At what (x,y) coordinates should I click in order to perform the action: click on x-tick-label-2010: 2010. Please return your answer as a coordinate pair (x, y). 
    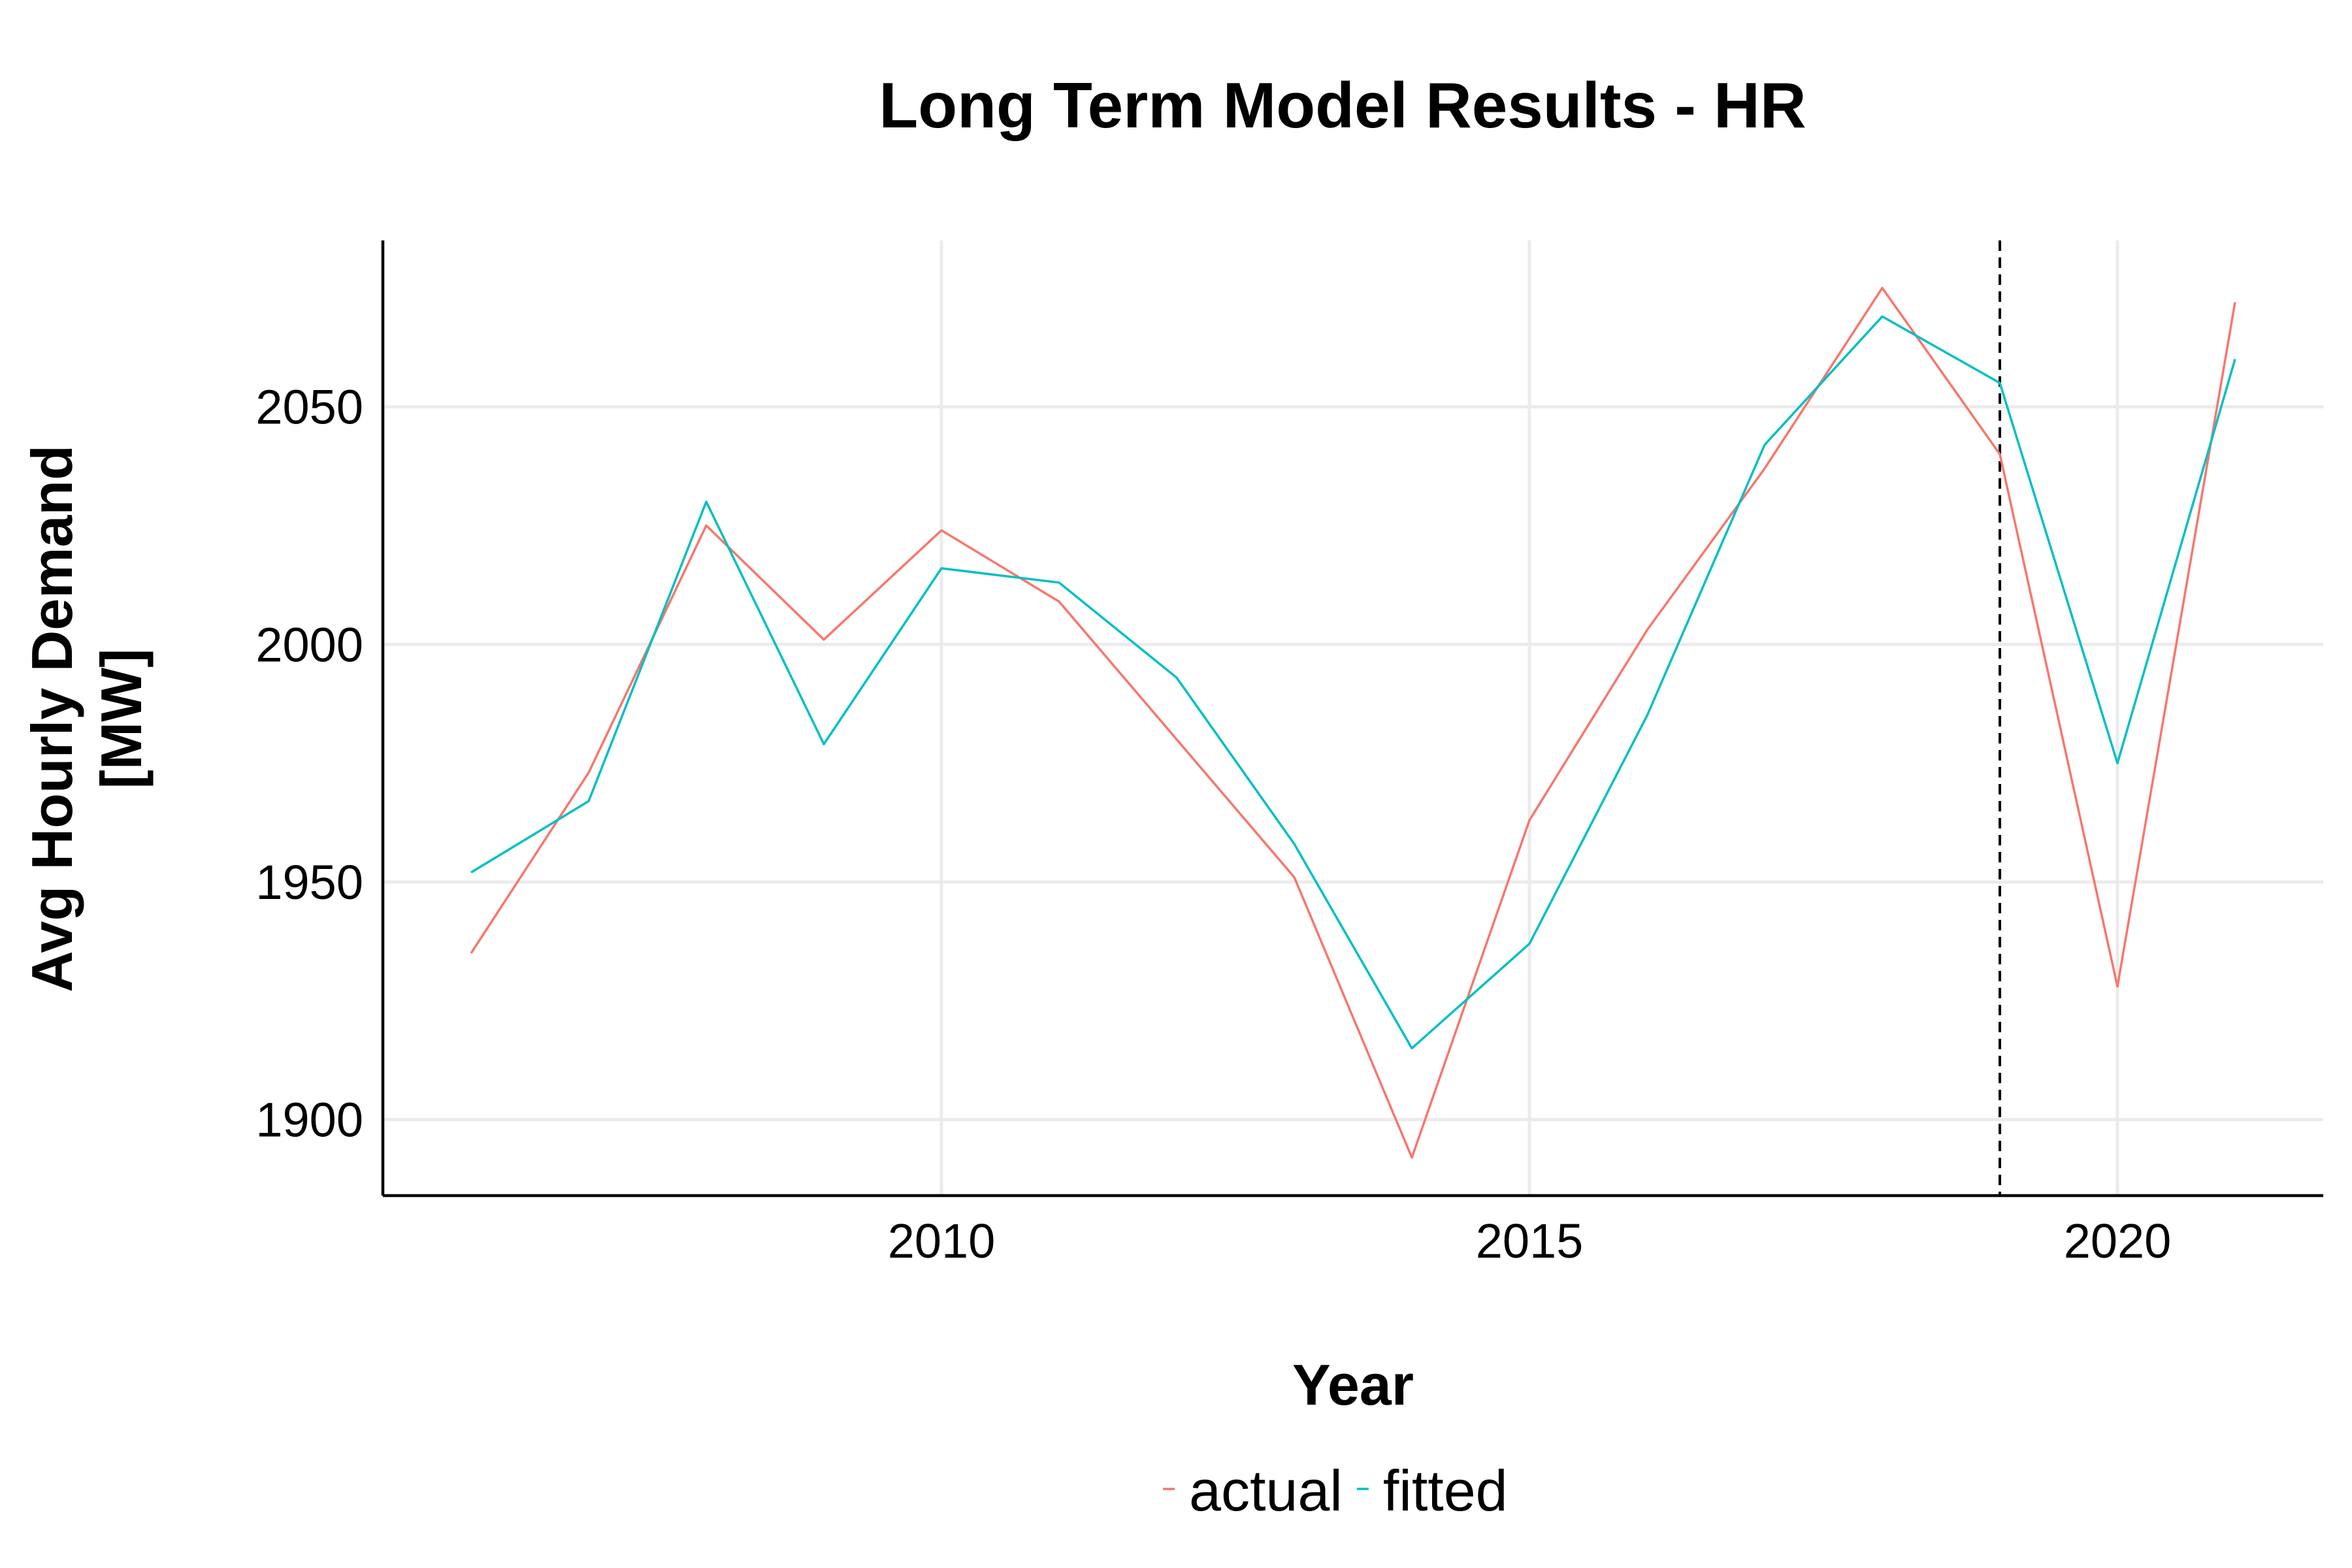
    Looking at the image, I should click on (942, 1241).